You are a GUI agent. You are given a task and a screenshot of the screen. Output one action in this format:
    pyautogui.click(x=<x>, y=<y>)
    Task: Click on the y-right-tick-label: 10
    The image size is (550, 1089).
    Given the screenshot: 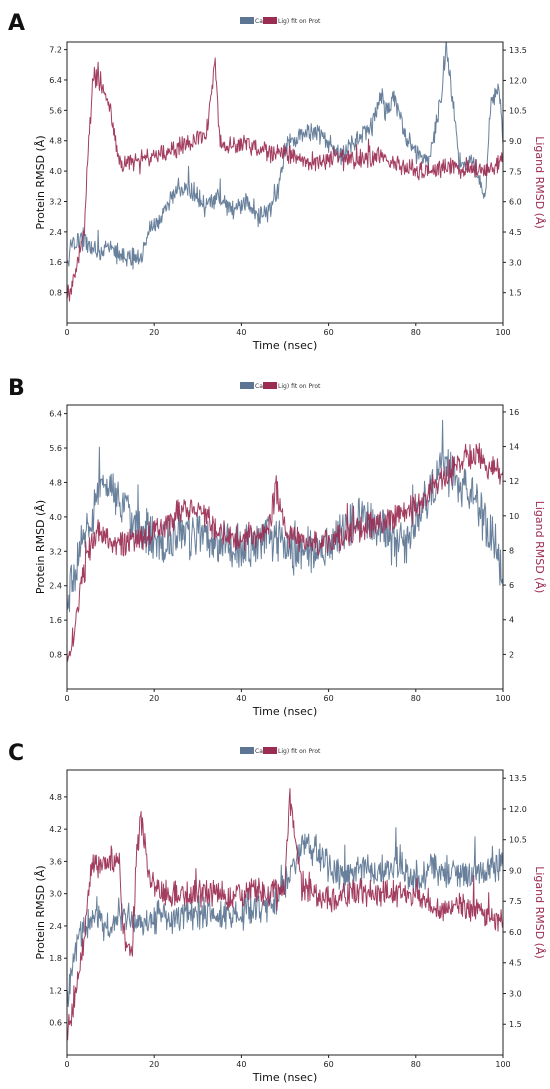 What is the action you would take?
    pyautogui.click(x=514, y=516)
    